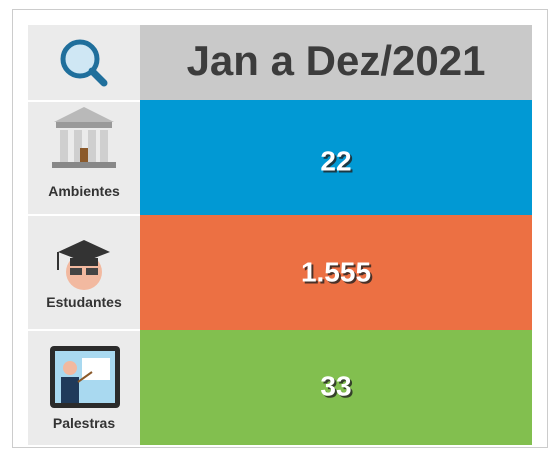  I want to click on value-shadow: 1.555, so click(338, 273).